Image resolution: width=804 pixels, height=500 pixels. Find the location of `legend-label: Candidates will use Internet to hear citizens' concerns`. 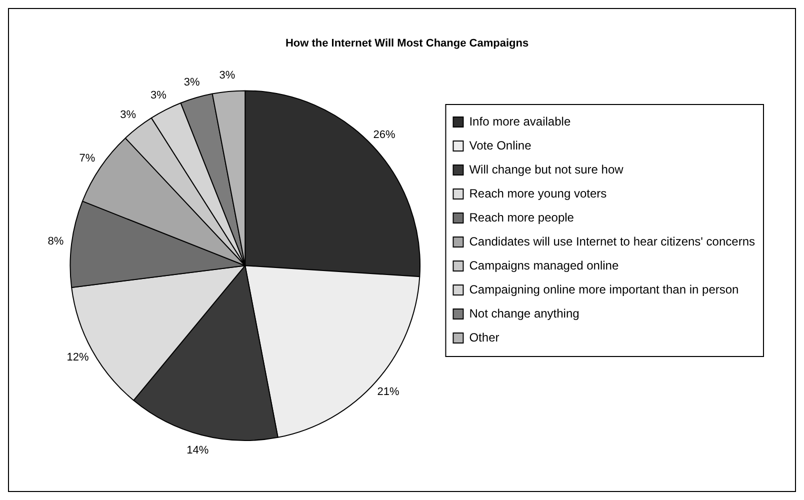

legend-label: Candidates will use Internet to hear citizens' concerns is located at coordinates (612, 241).